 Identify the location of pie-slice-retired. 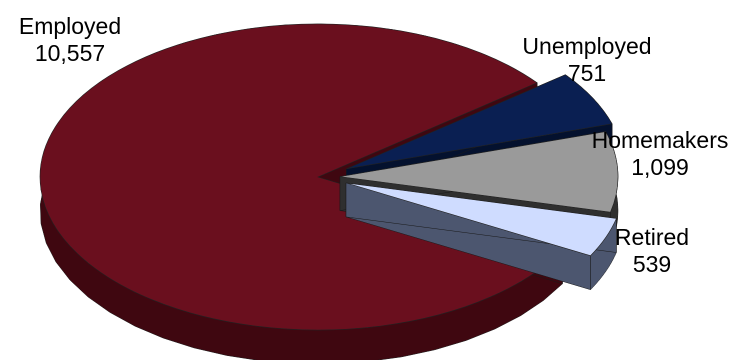
(481, 219).